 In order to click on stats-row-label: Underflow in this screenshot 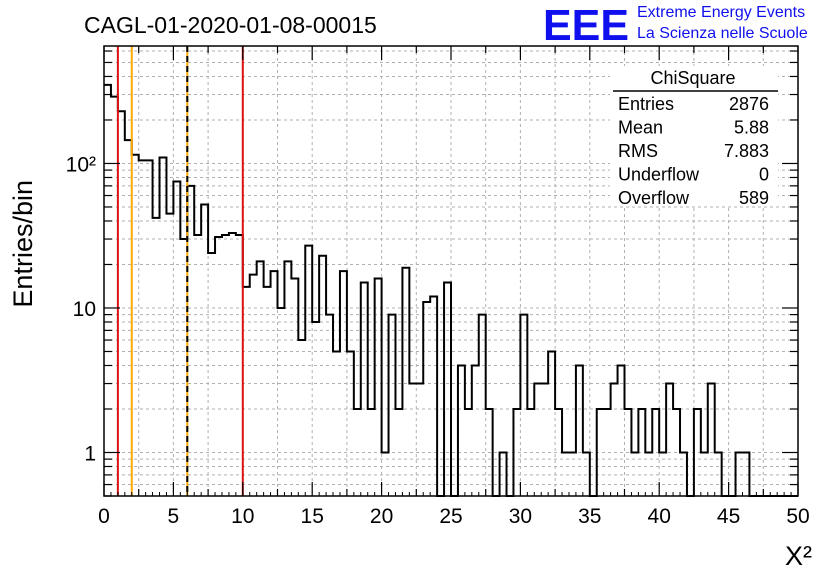, I will do `click(659, 175)`.